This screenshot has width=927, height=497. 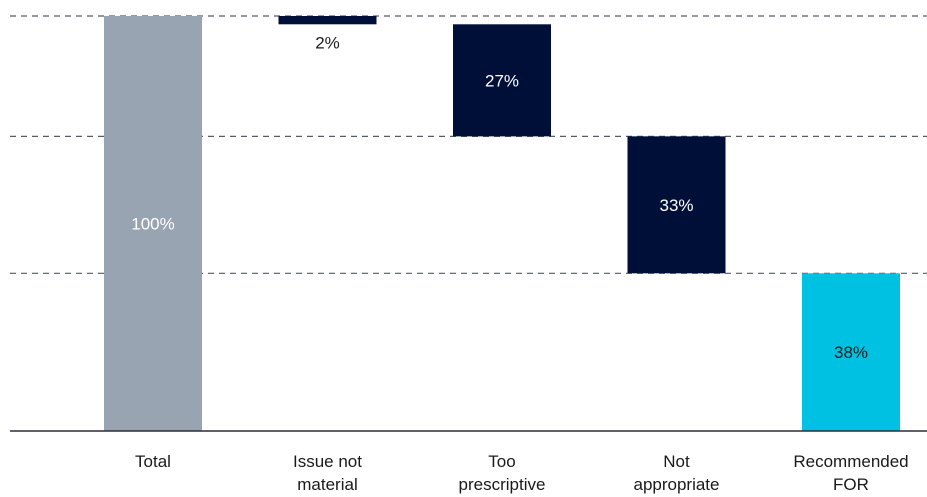 I want to click on data-label: 38%, so click(x=851, y=352).